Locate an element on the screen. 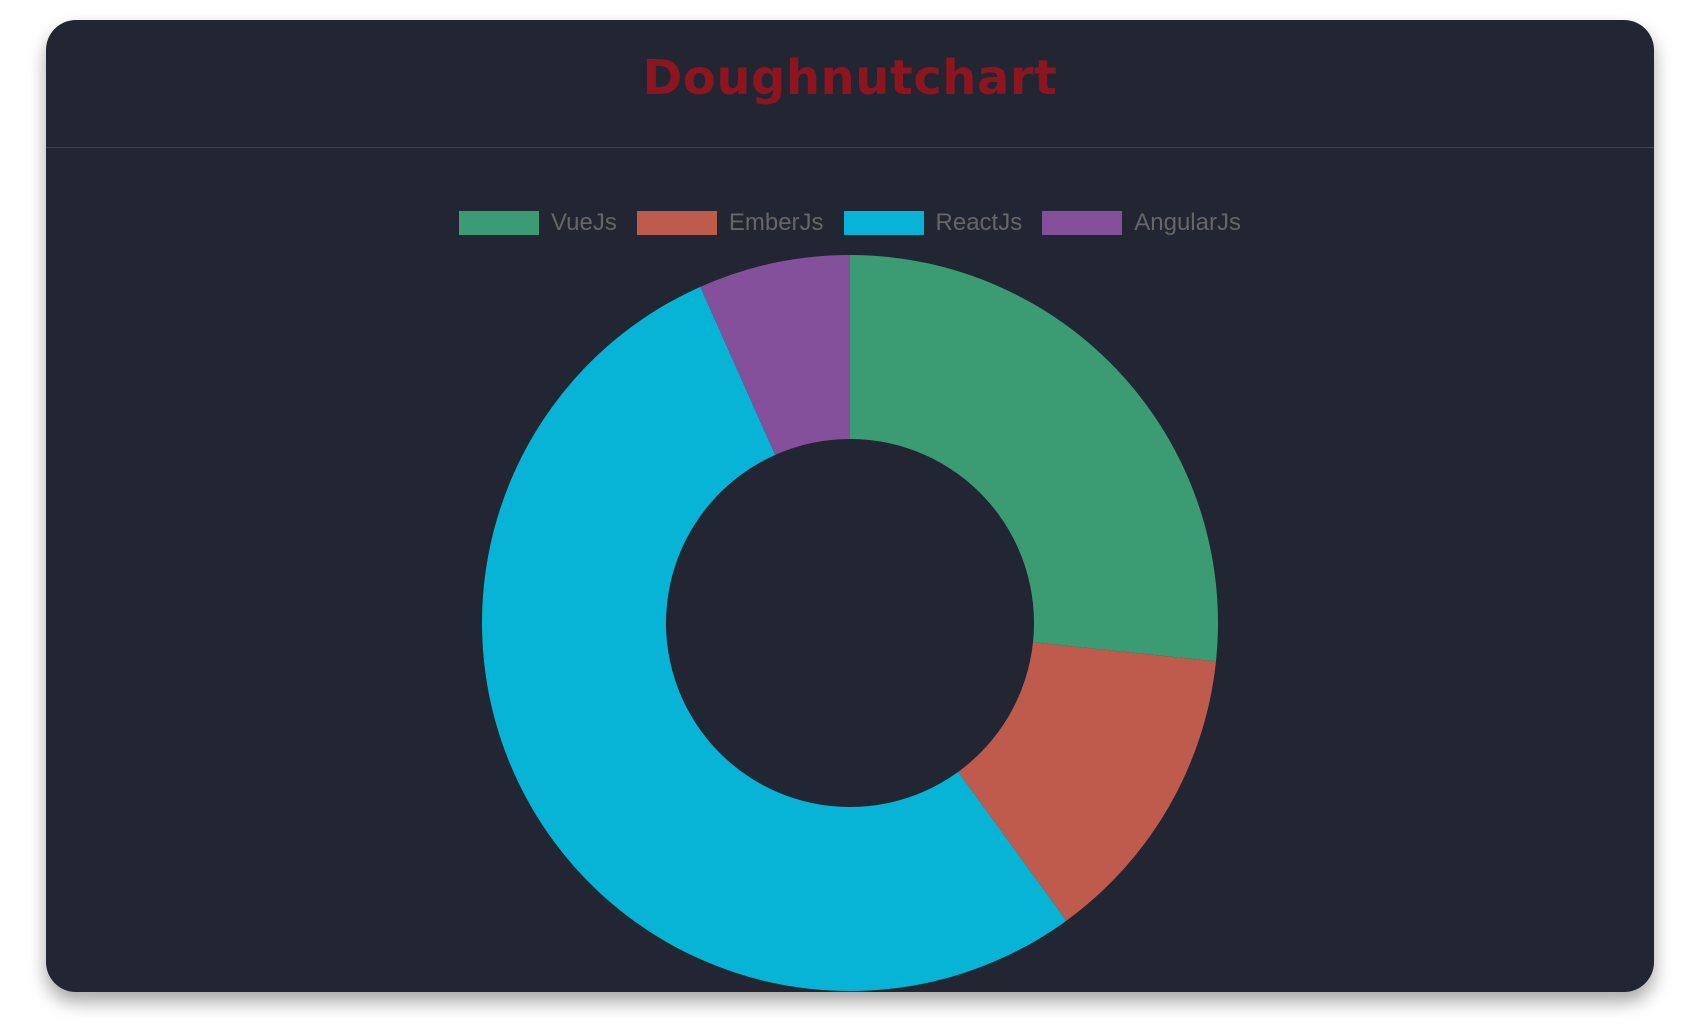 The image size is (1688, 1024). doughnut-slice-vuejs is located at coordinates (1034, 458).